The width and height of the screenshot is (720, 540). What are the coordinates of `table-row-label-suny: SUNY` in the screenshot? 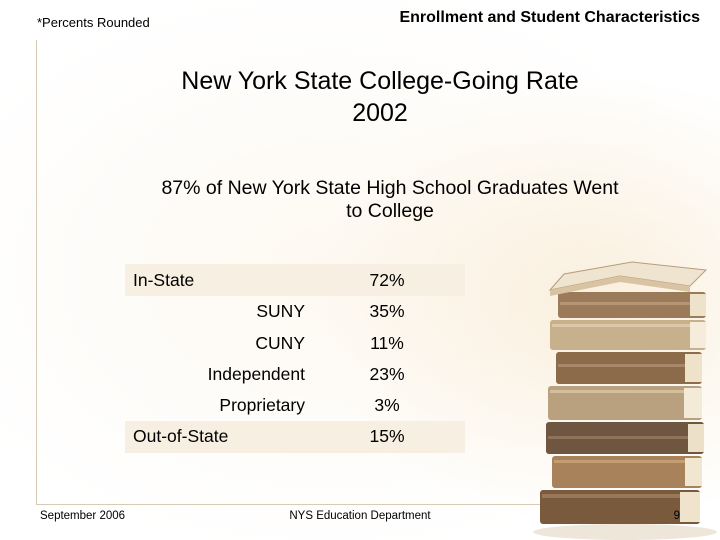 It's located at (280, 311).